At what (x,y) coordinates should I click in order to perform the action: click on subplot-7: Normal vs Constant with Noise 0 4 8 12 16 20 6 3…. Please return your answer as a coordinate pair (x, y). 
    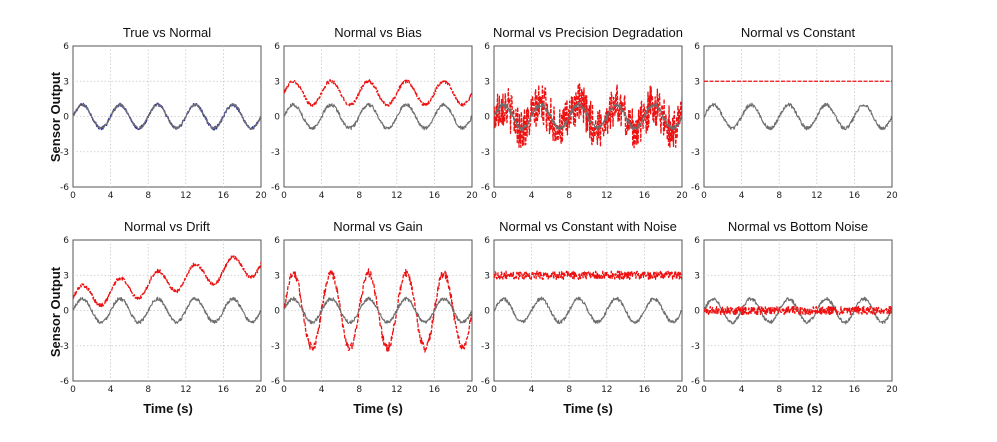
    Looking at the image, I should click on (584, 307).